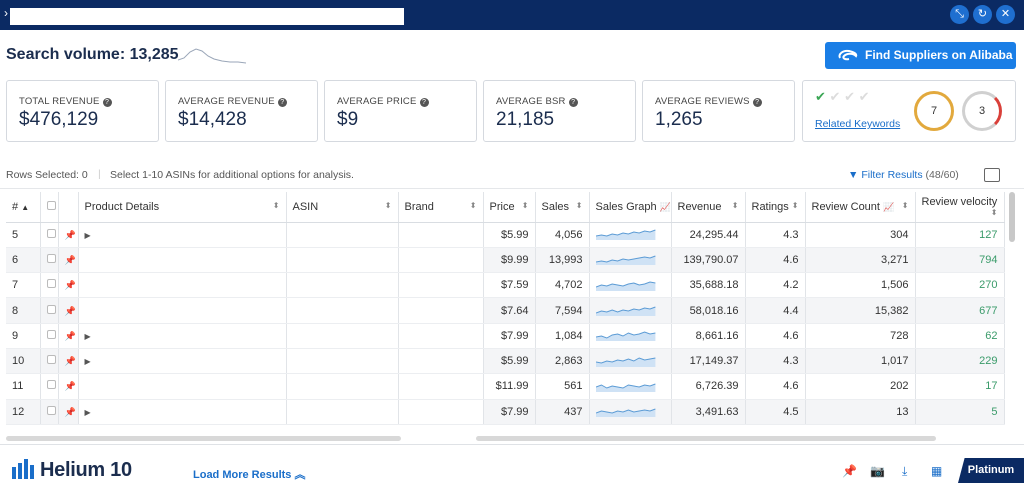 This screenshot has height=492, width=1024. Describe the element at coordinates (708, 207) in the screenshot. I see `col-header-revenue: Revenue ⬍` at that location.